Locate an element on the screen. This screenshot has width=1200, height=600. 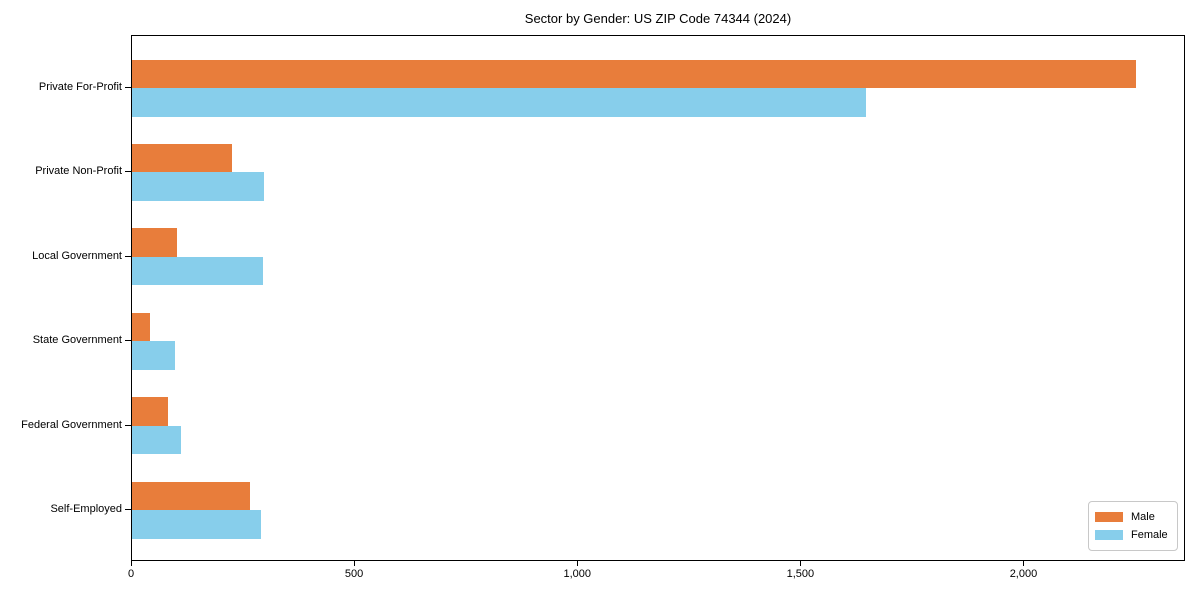
y-tick-label: Private For-Profit is located at coordinates (80, 87).